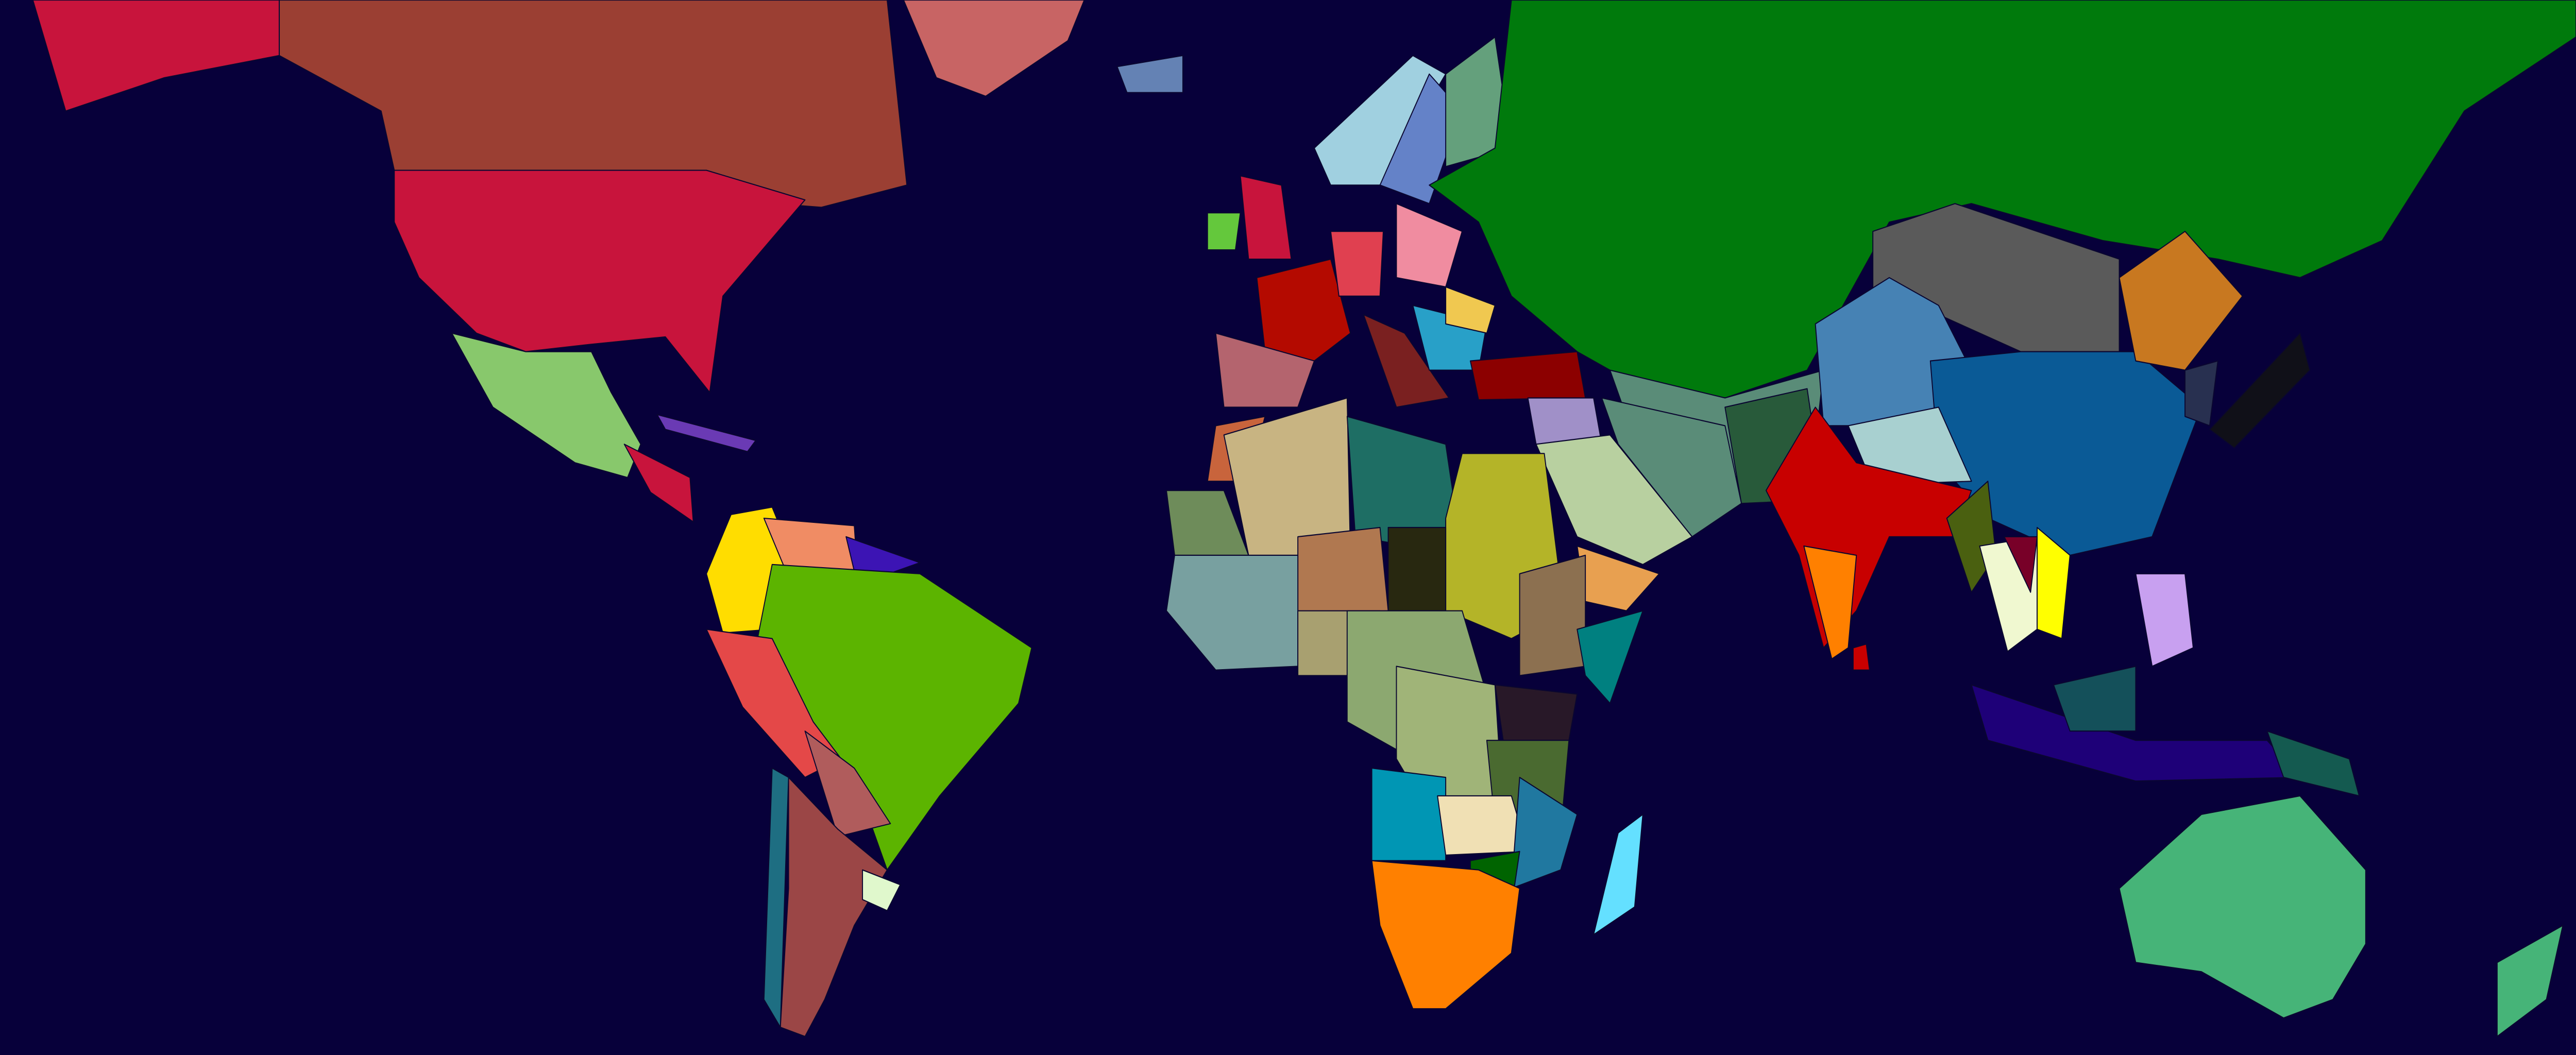 The image size is (2576, 1055). I want to click on region-bolivia, so click(847, 784).